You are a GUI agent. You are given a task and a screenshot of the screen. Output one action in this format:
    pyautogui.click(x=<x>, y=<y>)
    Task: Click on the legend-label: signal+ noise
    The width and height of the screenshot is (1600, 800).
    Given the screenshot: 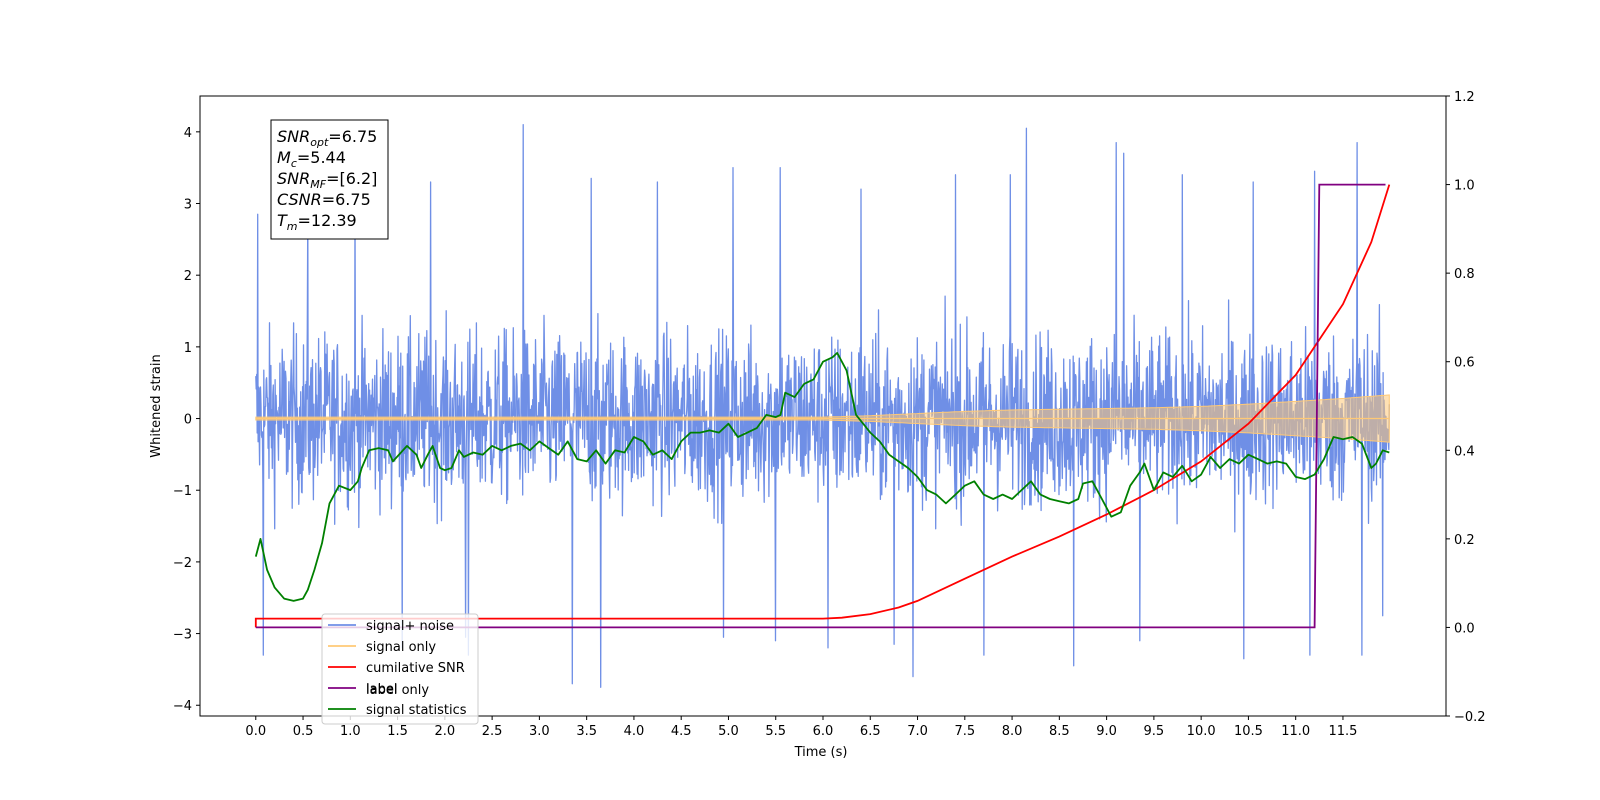 What is the action you would take?
    pyautogui.click(x=410, y=626)
    